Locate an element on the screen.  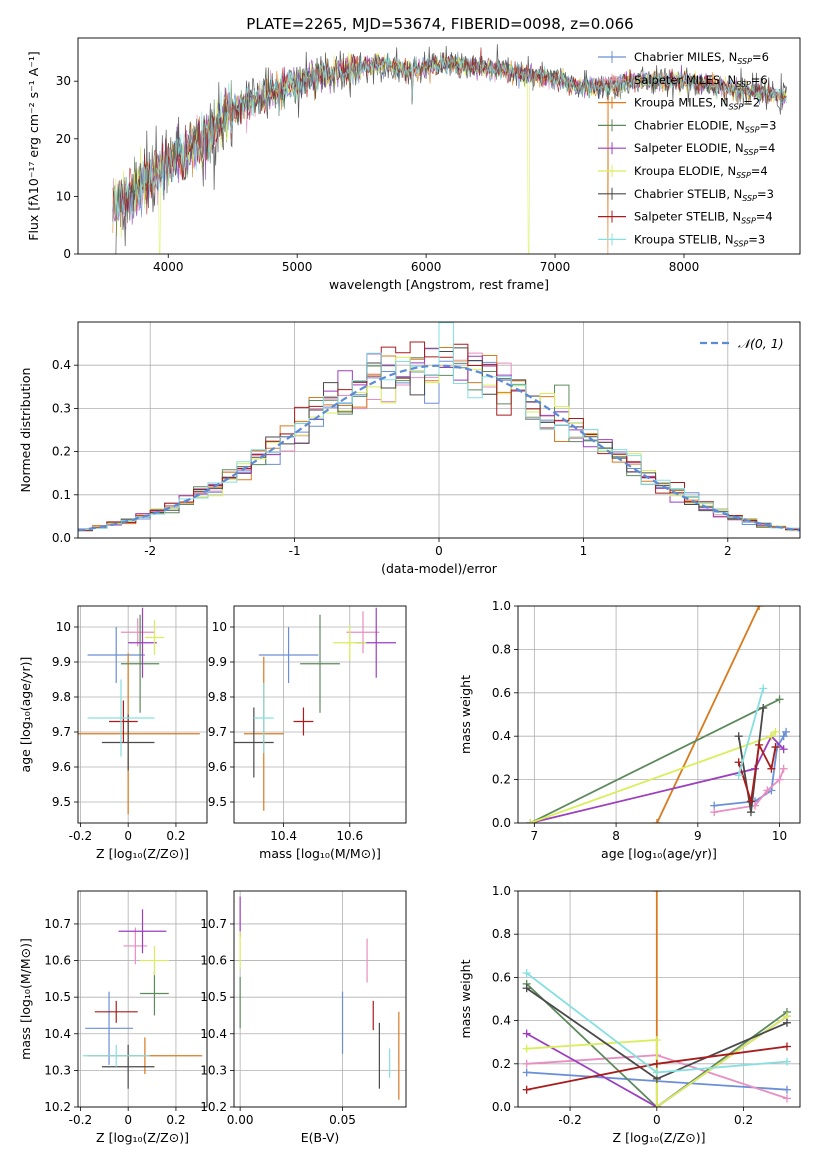
y-axis-label: age [log₁₀(age/yr)] is located at coordinates (25, 715).